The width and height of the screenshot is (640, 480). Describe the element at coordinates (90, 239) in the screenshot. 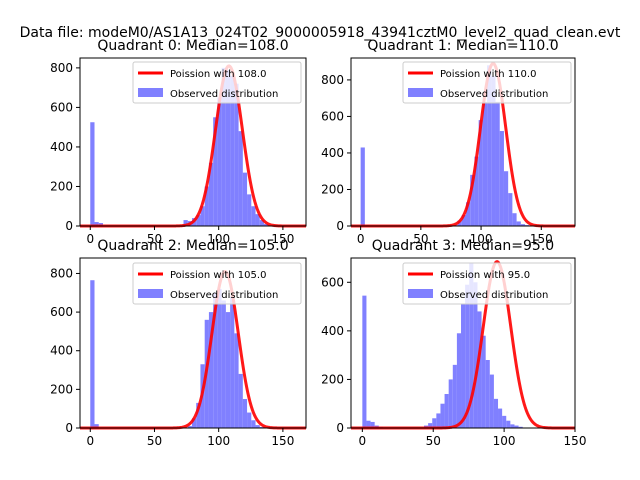

I see `quadrant-0-x-tick-label: 0` at that location.